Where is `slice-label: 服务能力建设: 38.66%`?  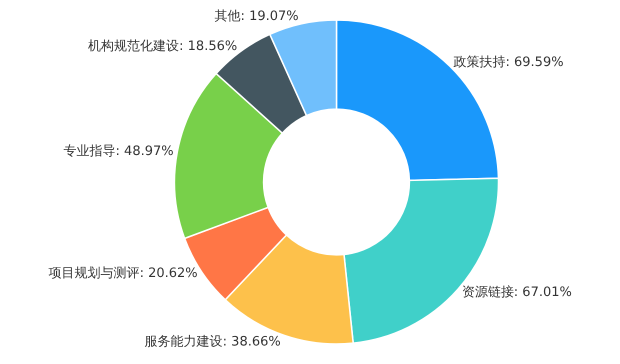
slice-label: 服务能力建设: 38.66% is located at coordinates (212, 342).